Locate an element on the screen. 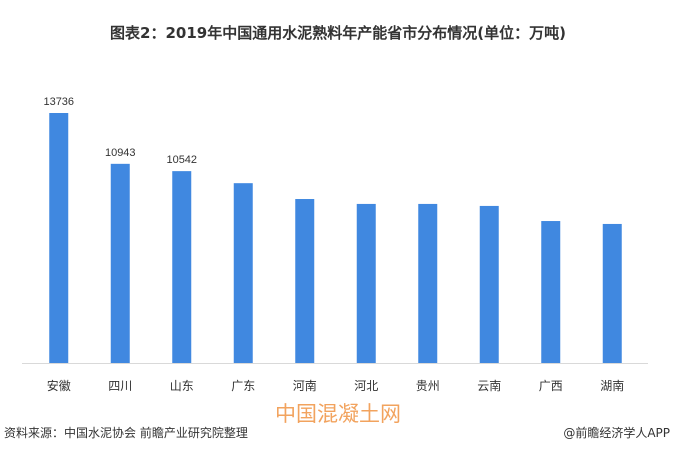  x-tick-label: 河北 is located at coordinates (366, 386).